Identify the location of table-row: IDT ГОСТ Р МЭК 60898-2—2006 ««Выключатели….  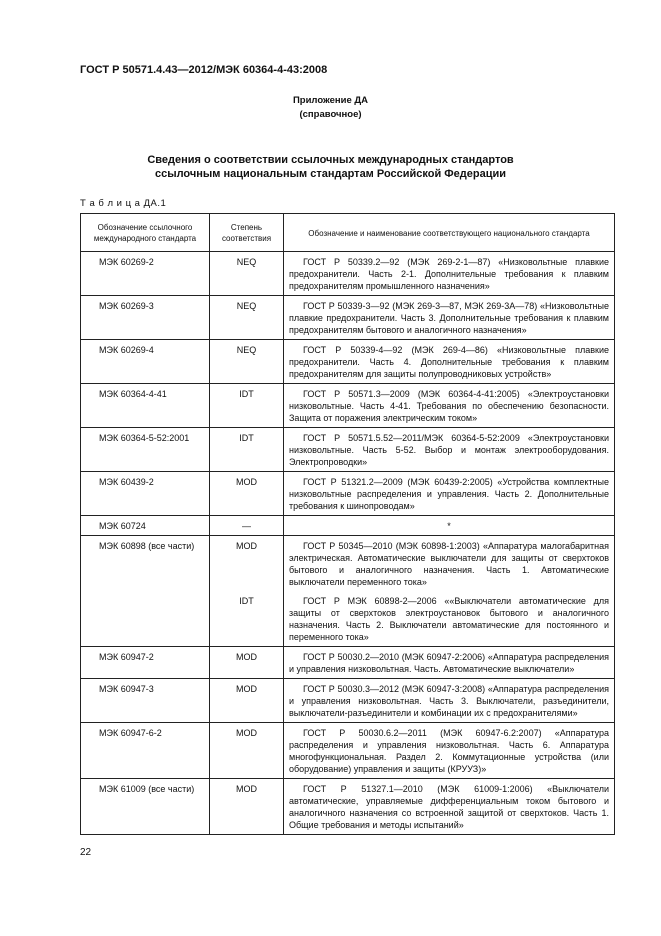
(348, 619).